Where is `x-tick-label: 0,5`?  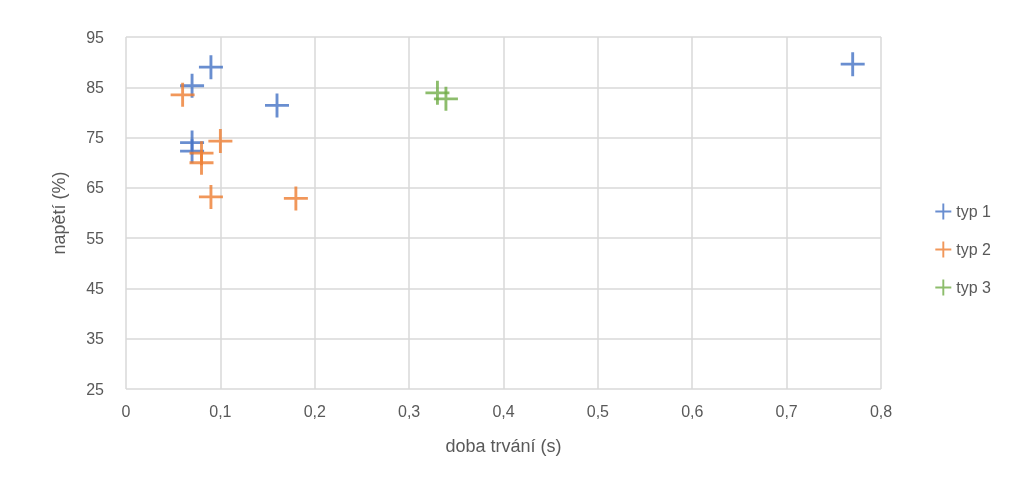 x-tick-label: 0,5 is located at coordinates (598, 411).